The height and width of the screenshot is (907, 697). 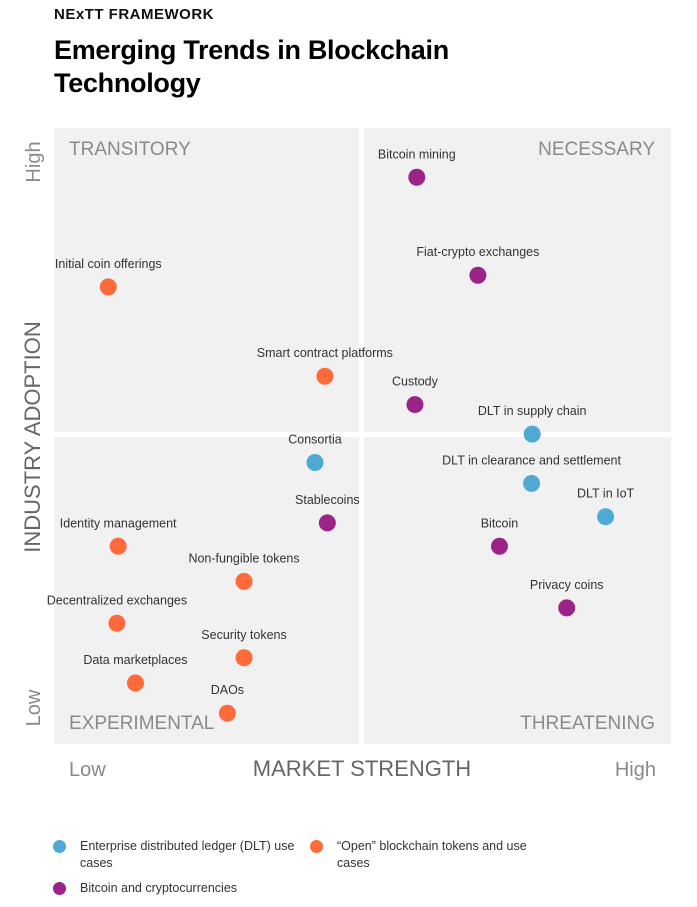 I want to click on point-label-consortia: Consortia, so click(x=315, y=439).